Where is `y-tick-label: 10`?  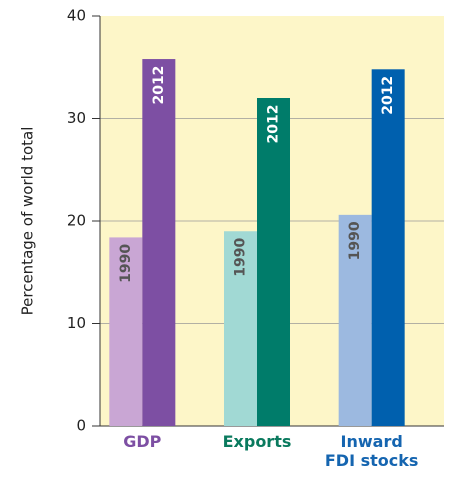 y-tick-label: 10 is located at coordinates (76, 323).